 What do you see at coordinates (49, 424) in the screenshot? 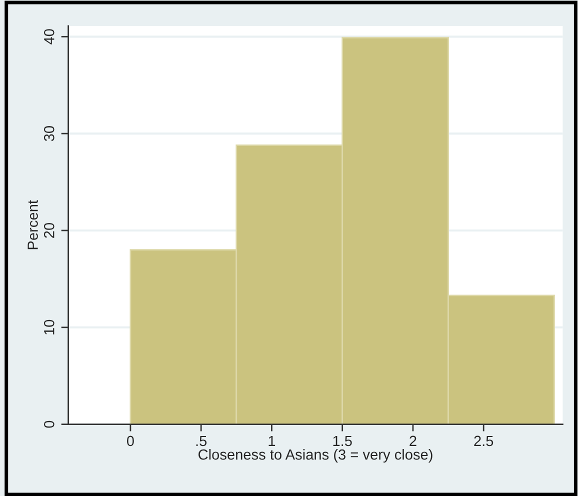
I see `y-tick-label: 0` at bounding box center [49, 424].